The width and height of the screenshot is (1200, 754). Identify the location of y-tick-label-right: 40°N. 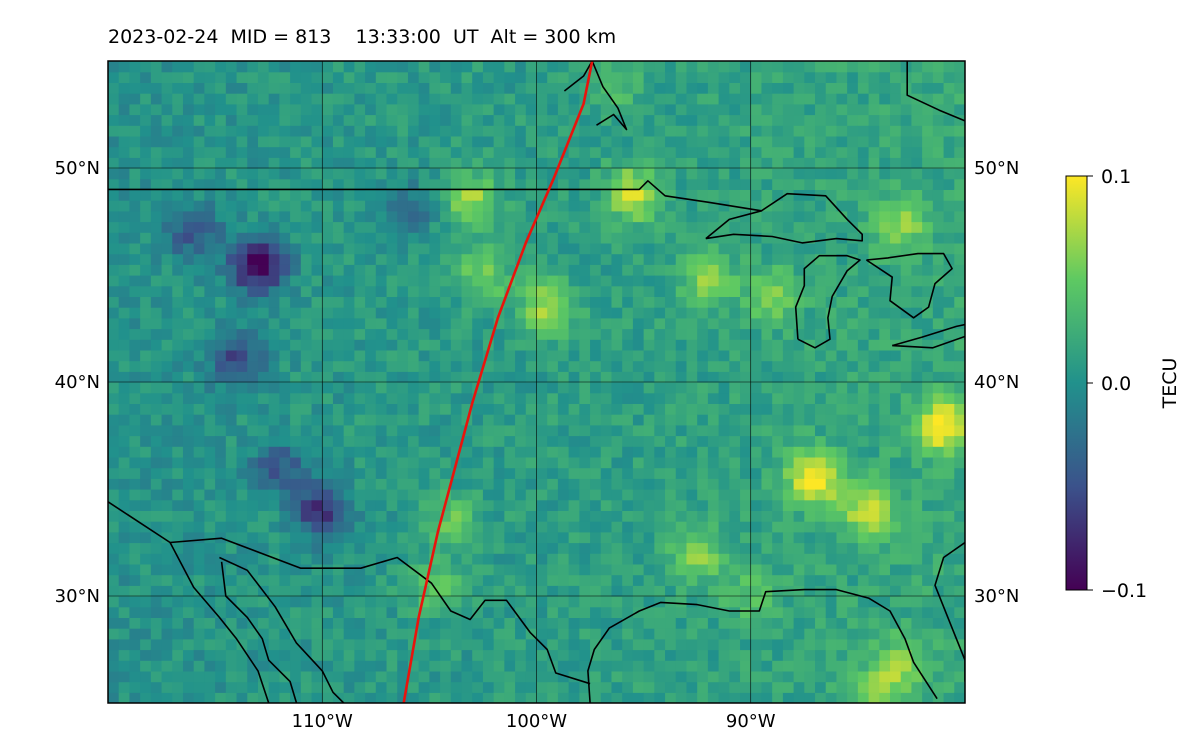
(996, 382).